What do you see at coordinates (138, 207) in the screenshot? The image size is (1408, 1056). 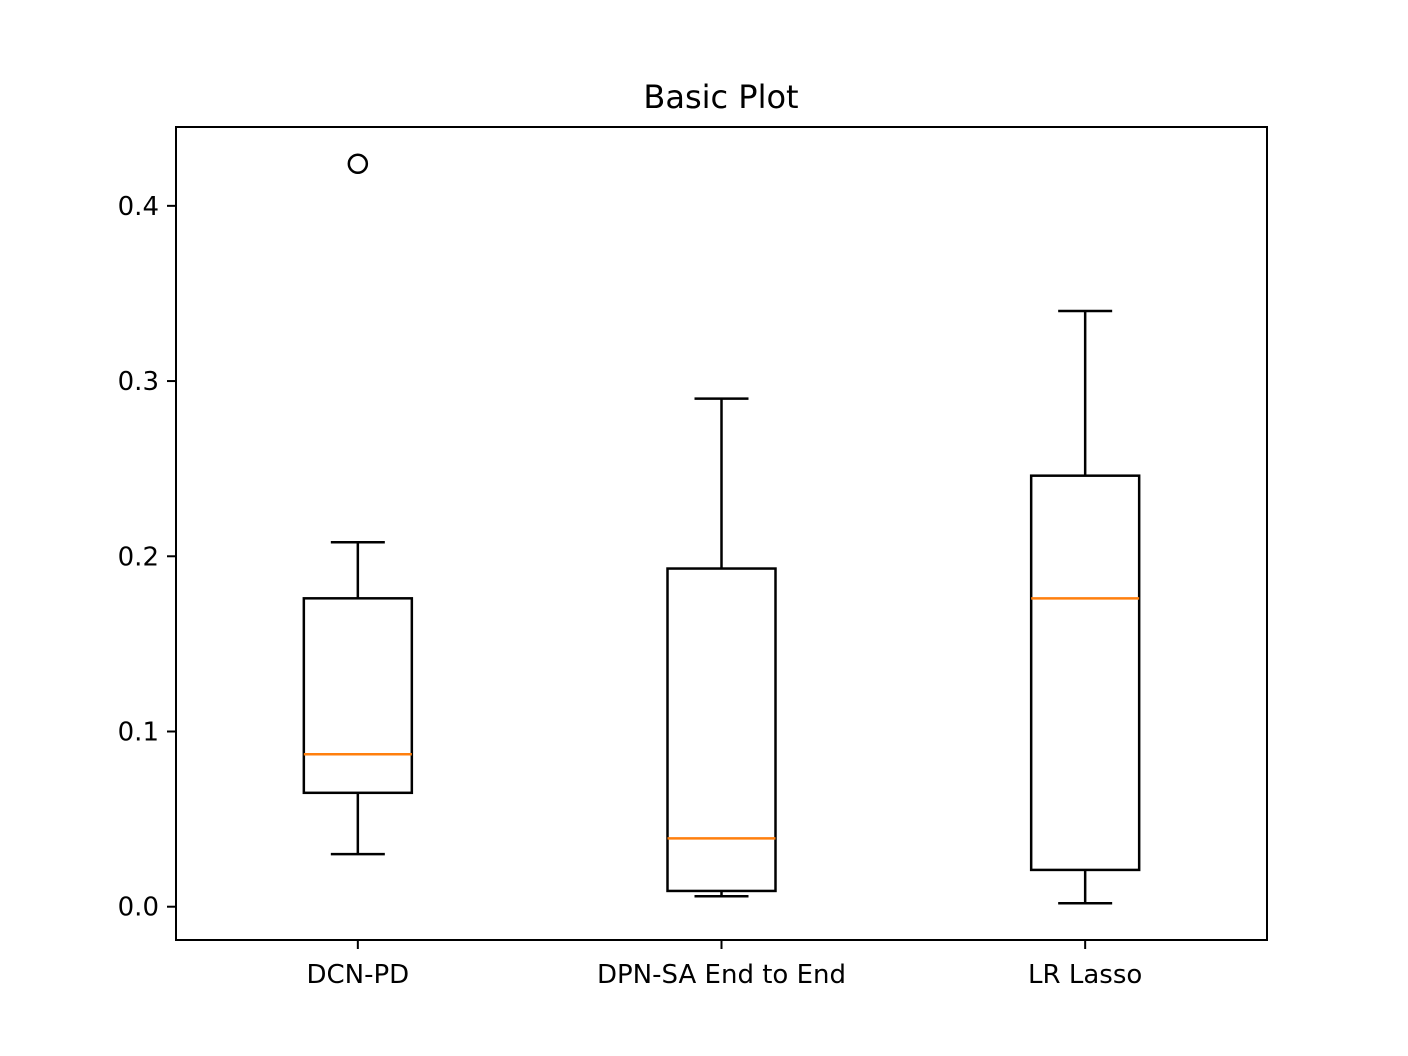 I see `y-tick-label: 0.4` at bounding box center [138, 207].